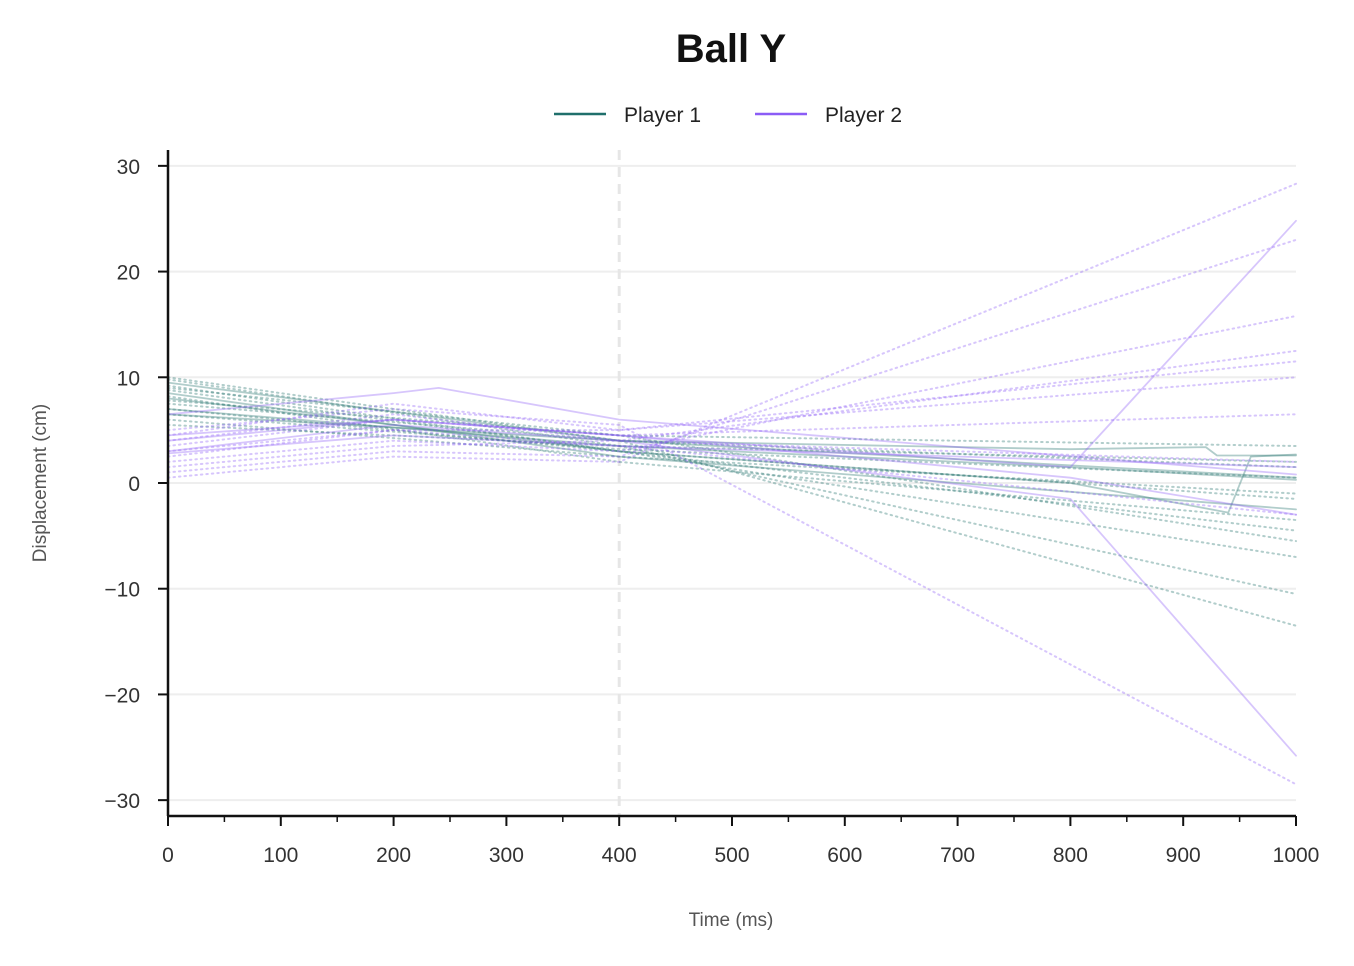 This screenshot has height=966, width=1354. Describe the element at coordinates (128, 273) in the screenshot. I see `y-tick-label-5: 20` at that location.